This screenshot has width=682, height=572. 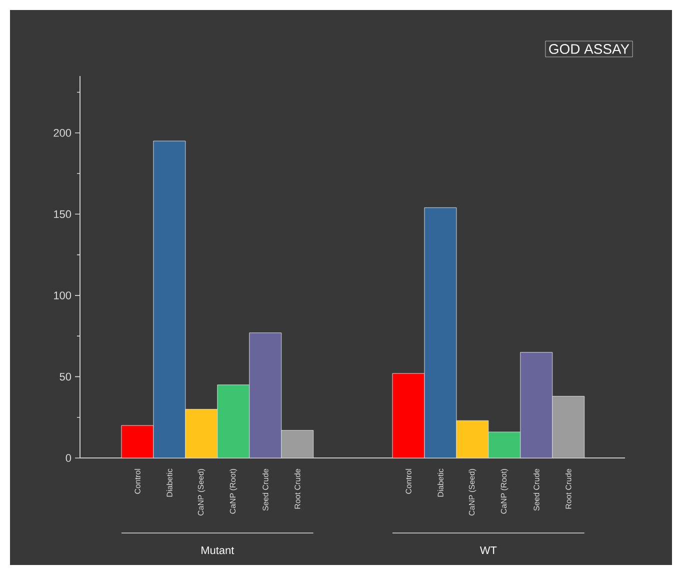 What do you see at coordinates (66, 376) in the screenshot?
I see `y-tick-label: 50` at bounding box center [66, 376].